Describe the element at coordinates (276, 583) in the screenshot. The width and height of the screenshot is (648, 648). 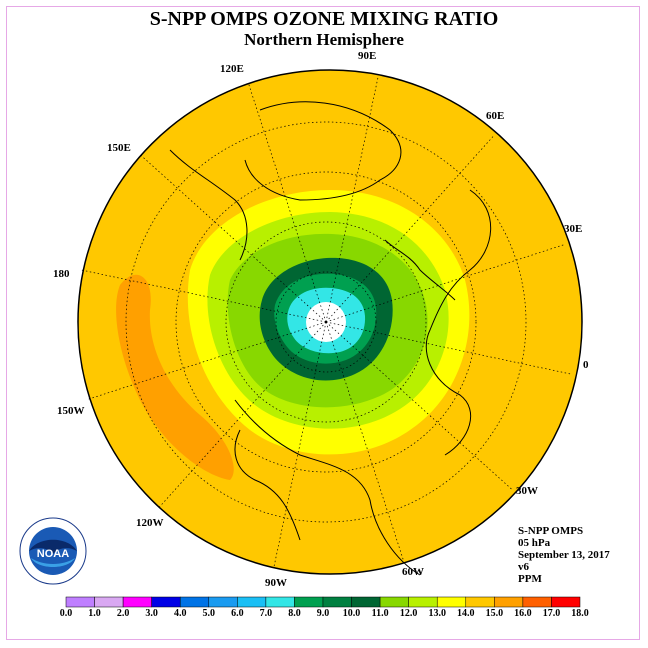
I see `lon-label-90w: 90W` at that location.